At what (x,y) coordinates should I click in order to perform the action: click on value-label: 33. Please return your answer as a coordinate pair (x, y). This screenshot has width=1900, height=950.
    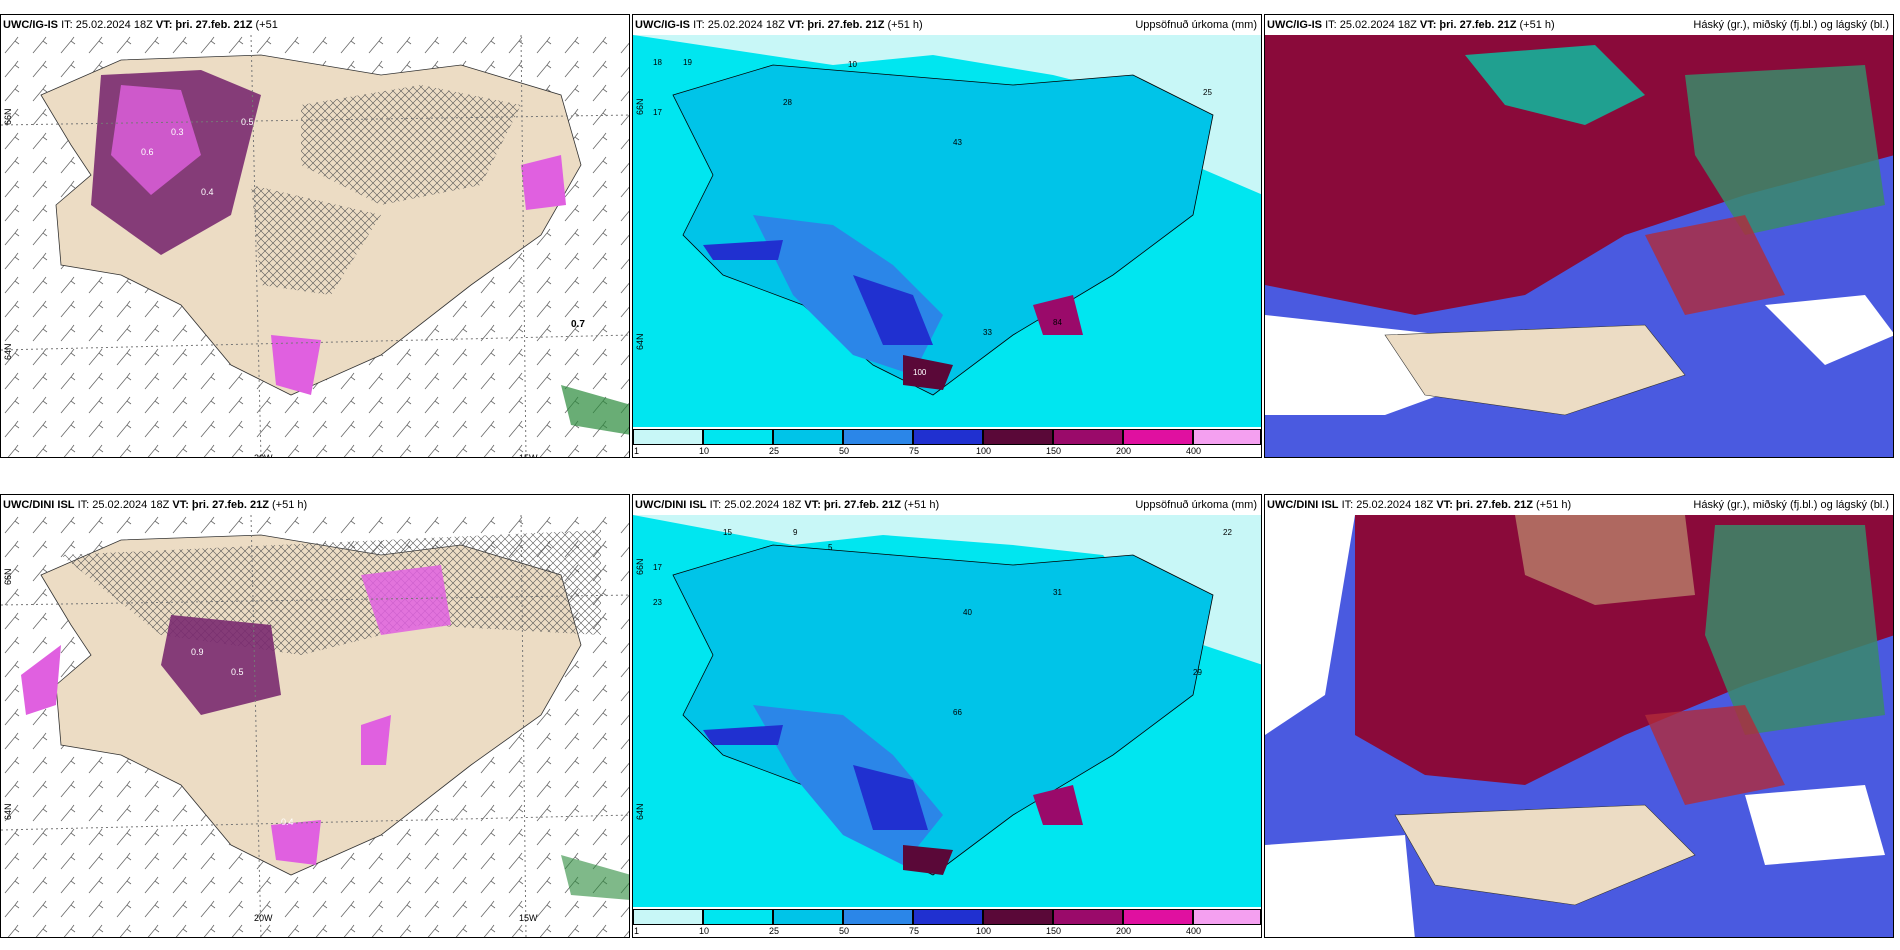
    Looking at the image, I should click on (987, 332).